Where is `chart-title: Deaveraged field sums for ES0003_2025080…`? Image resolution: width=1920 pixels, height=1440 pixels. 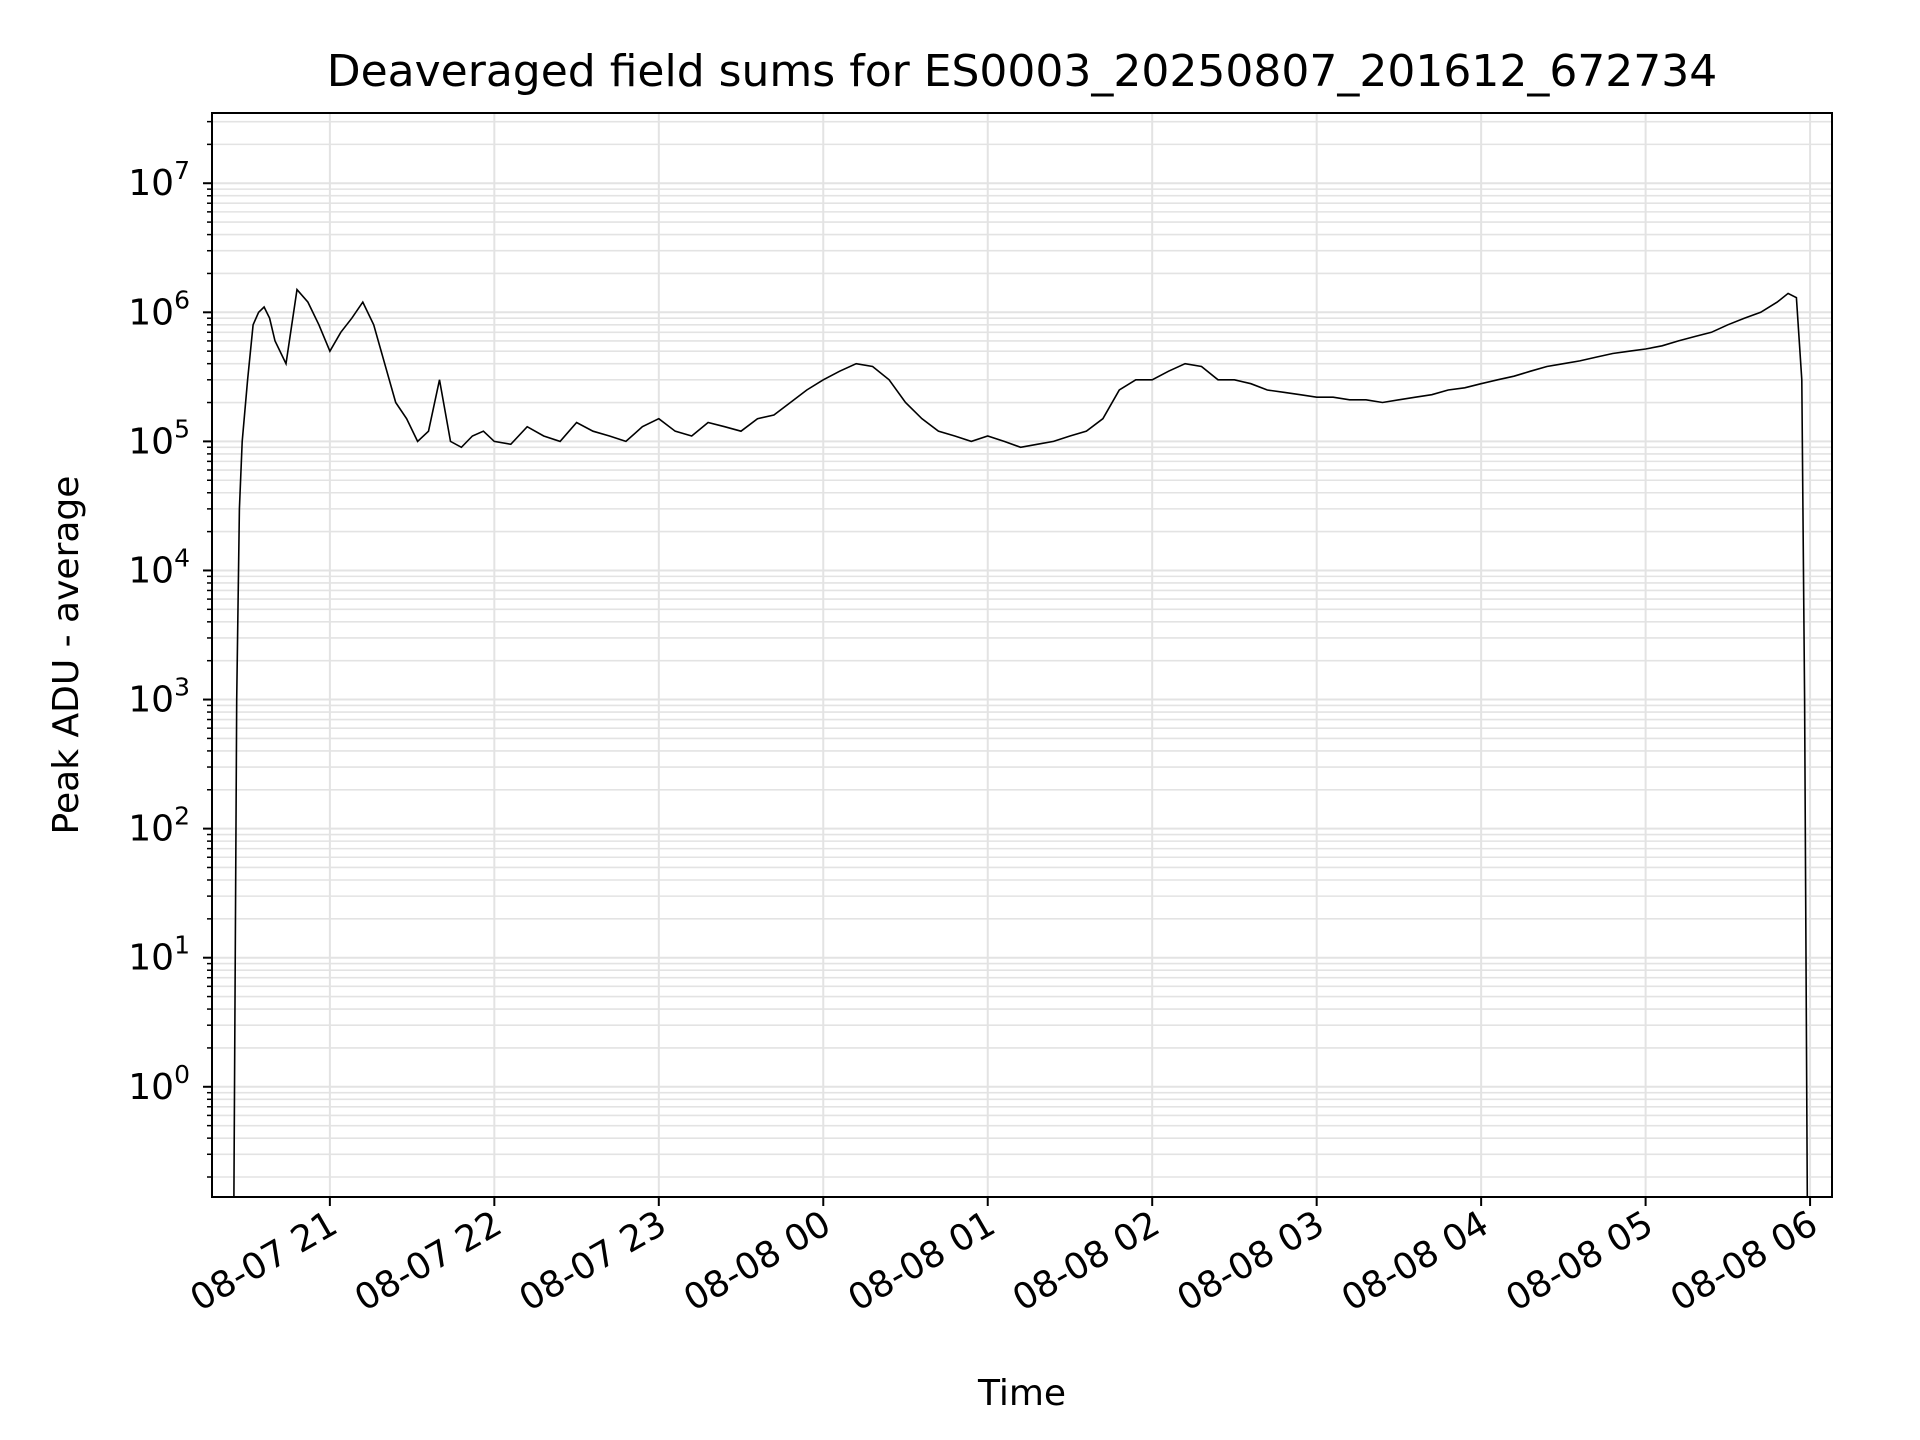
chart-title: Deaveraged field sums for ES0003_2025080… is located at coordinates (1022, 71).